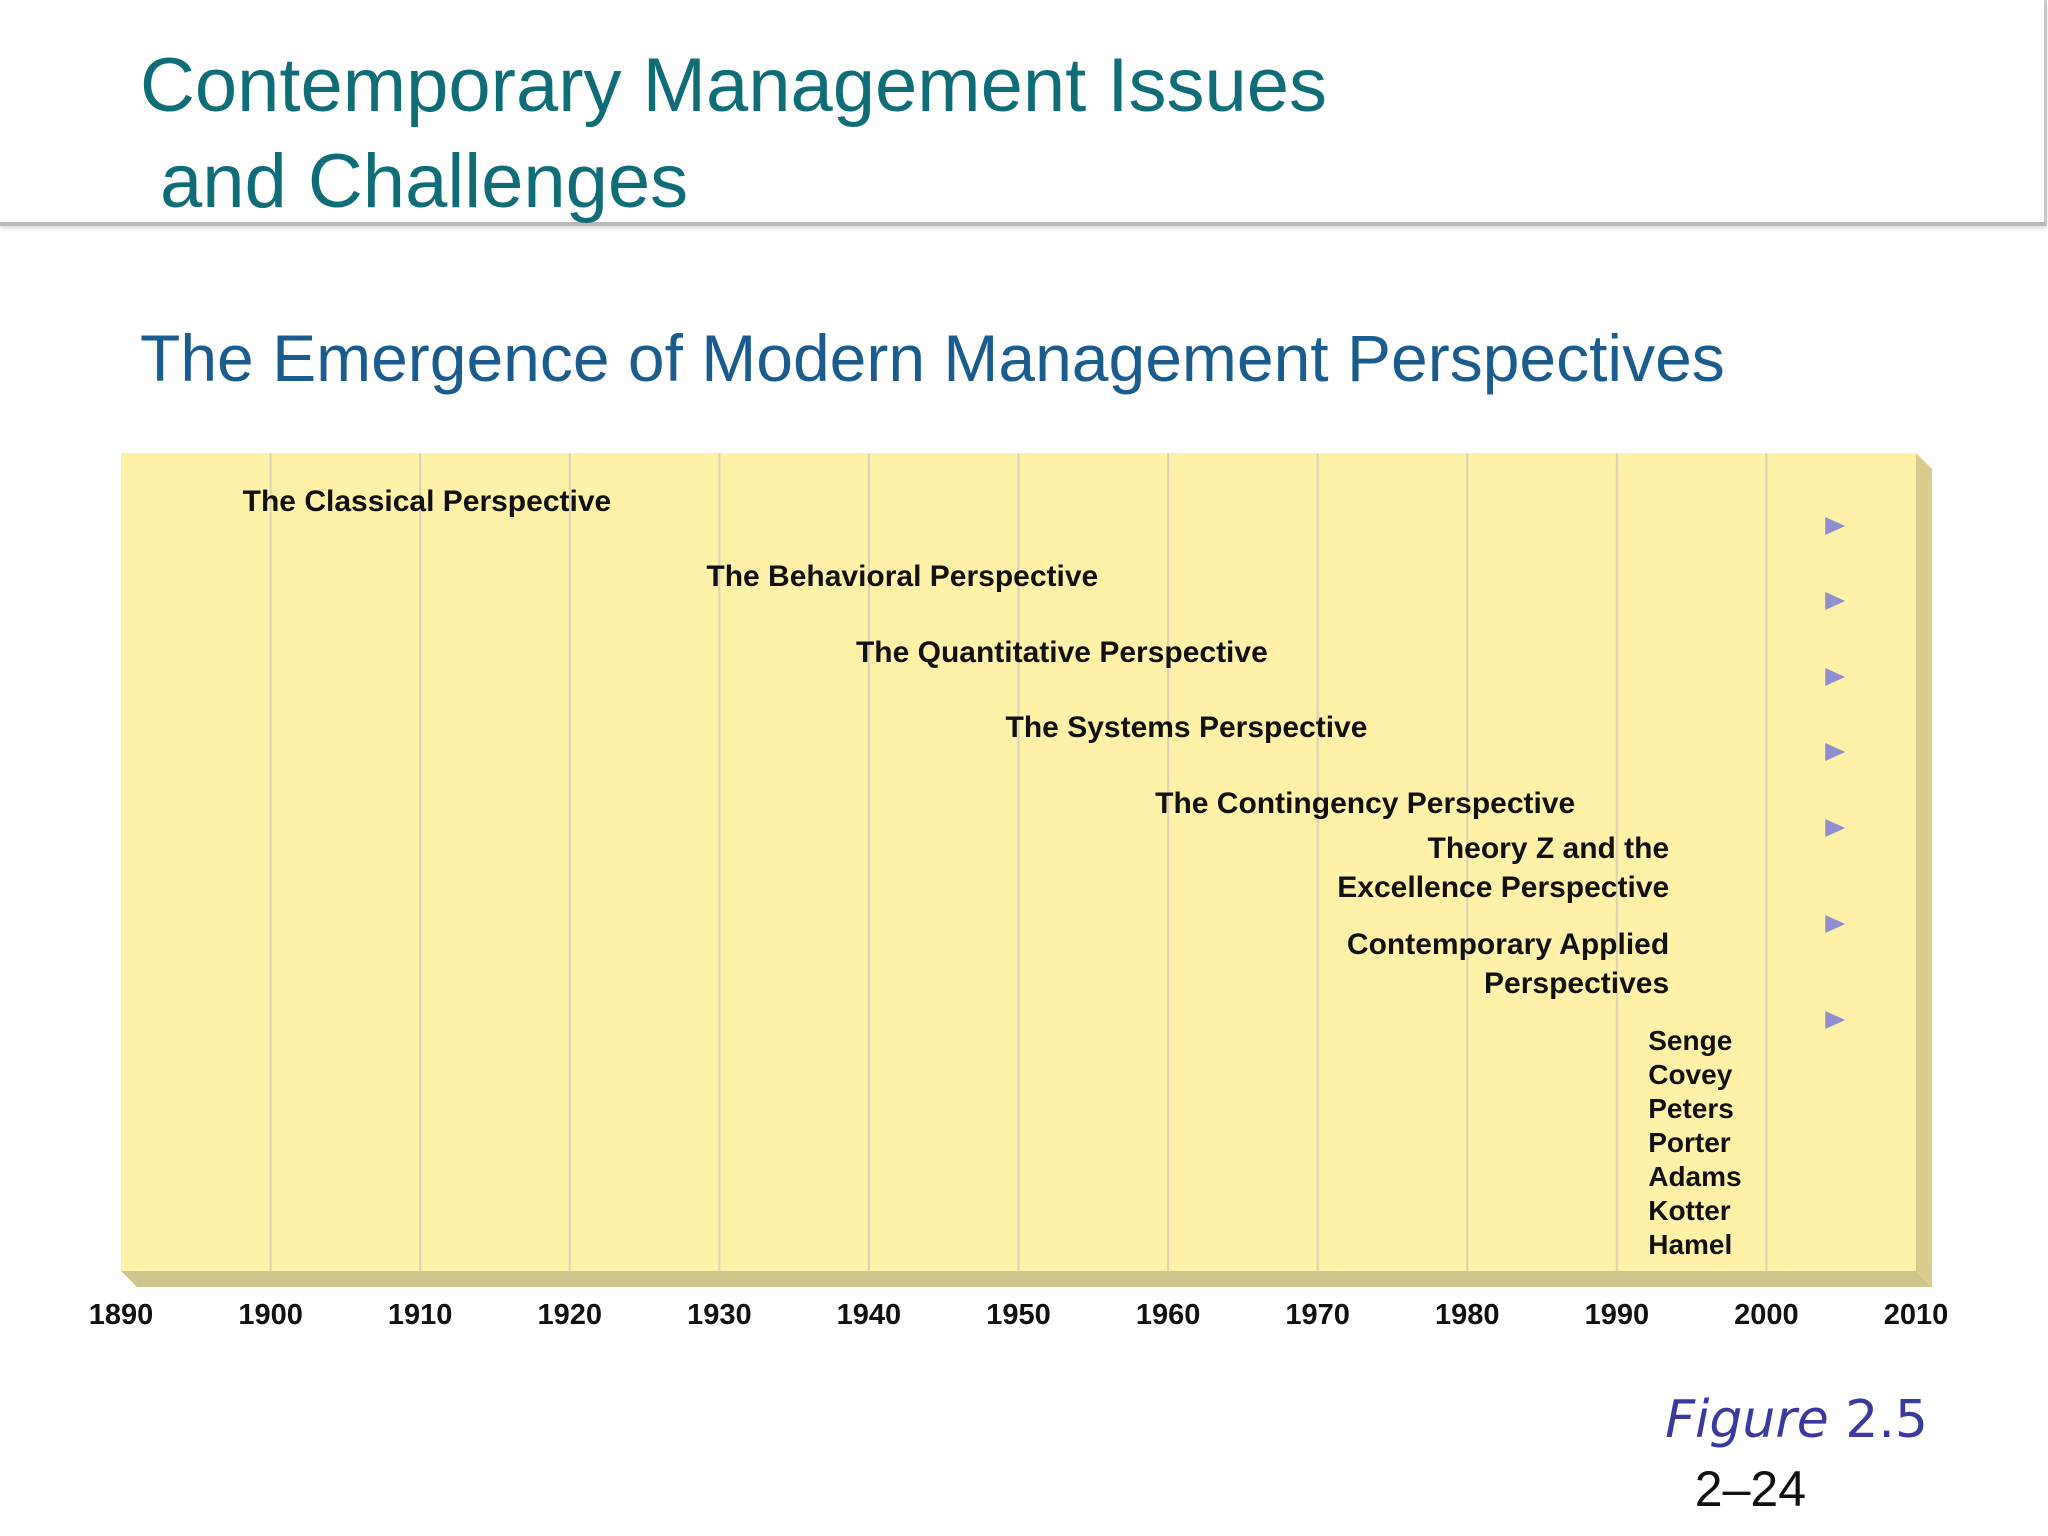  Describe the element at coordinates (1690, 1074) in the screenshot. I see `contributor-name: Covey` at that location.